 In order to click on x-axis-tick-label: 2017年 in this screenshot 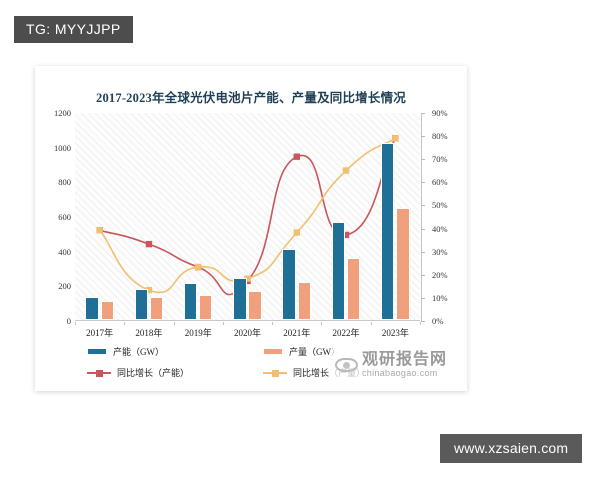, I will do `click(100, 333)`.